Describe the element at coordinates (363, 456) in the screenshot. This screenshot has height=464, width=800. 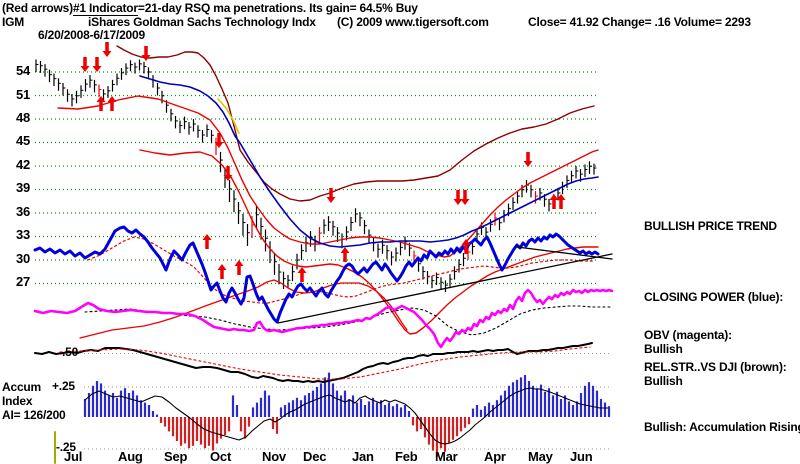
I see `month-label: Jan` at that location.